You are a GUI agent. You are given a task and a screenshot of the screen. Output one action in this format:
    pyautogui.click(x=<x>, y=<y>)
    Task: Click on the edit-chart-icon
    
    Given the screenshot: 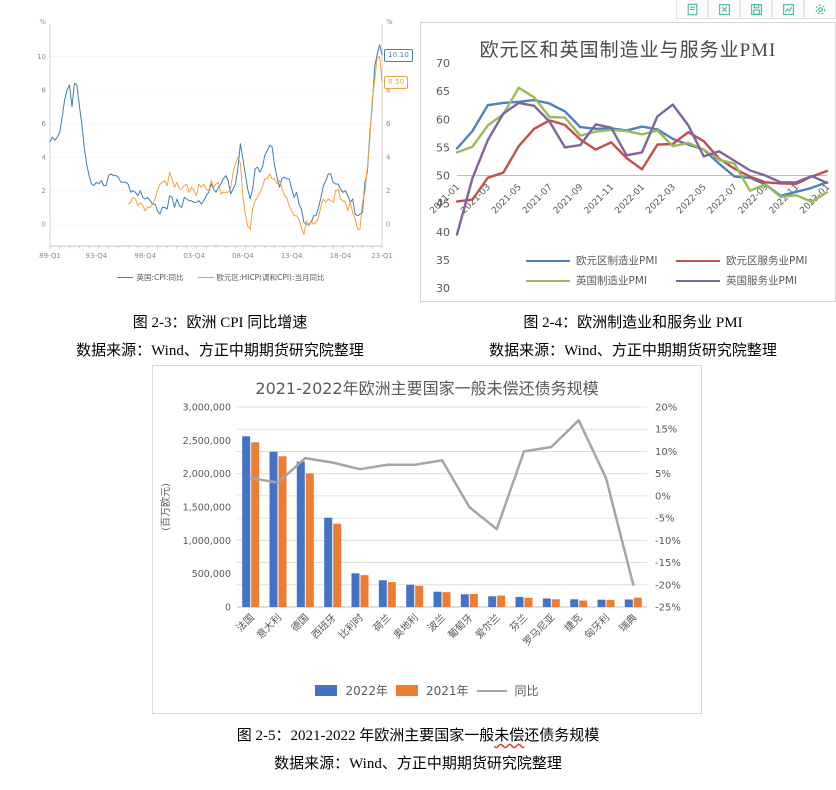 What is the action you would take?
    pyautogui.click(x=788, y=9)
    